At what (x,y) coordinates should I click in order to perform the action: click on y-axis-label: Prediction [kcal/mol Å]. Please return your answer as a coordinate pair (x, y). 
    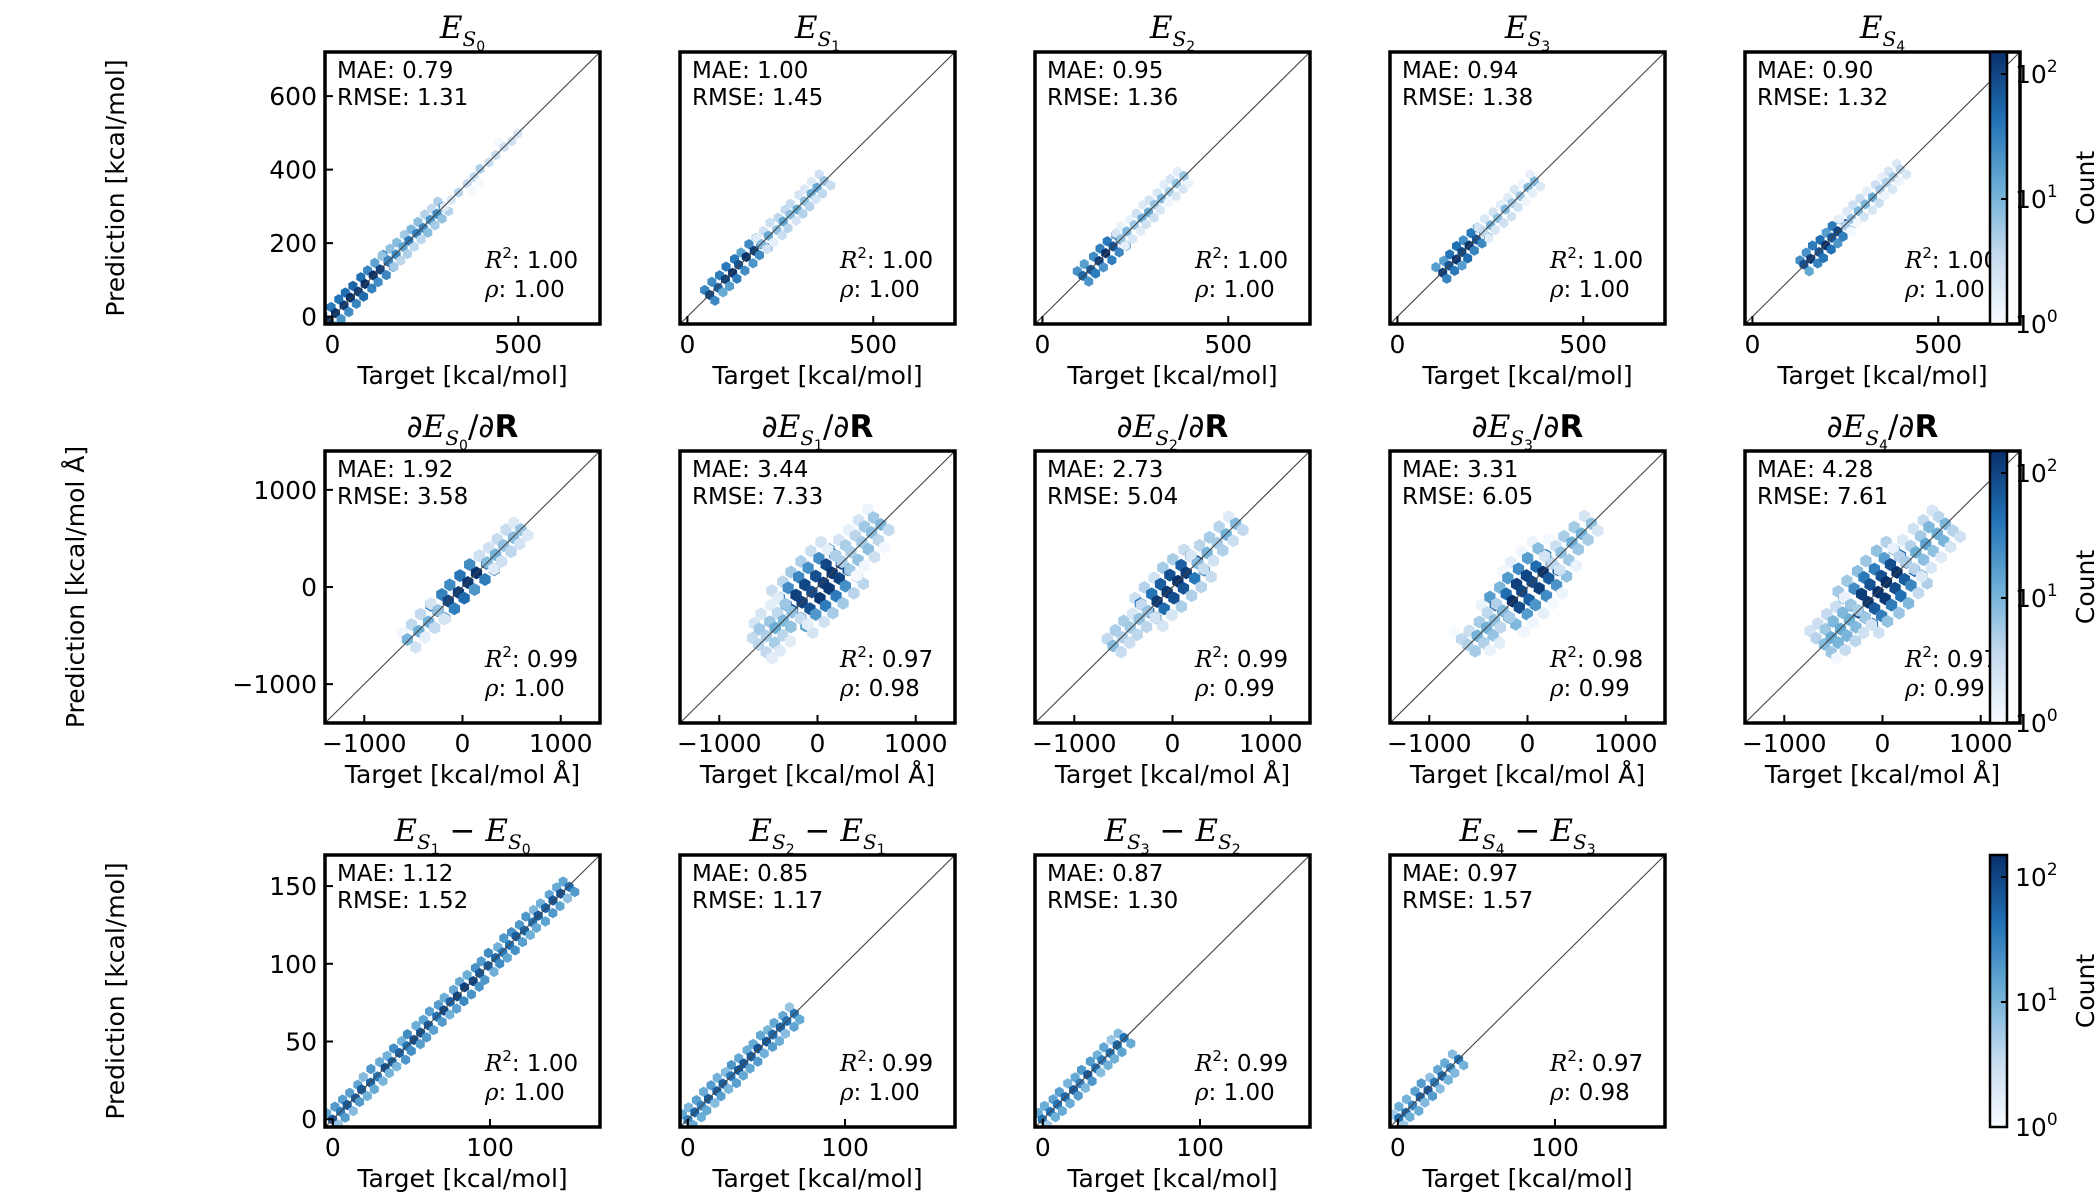
    Looking at the image, I should click on (75, 587).